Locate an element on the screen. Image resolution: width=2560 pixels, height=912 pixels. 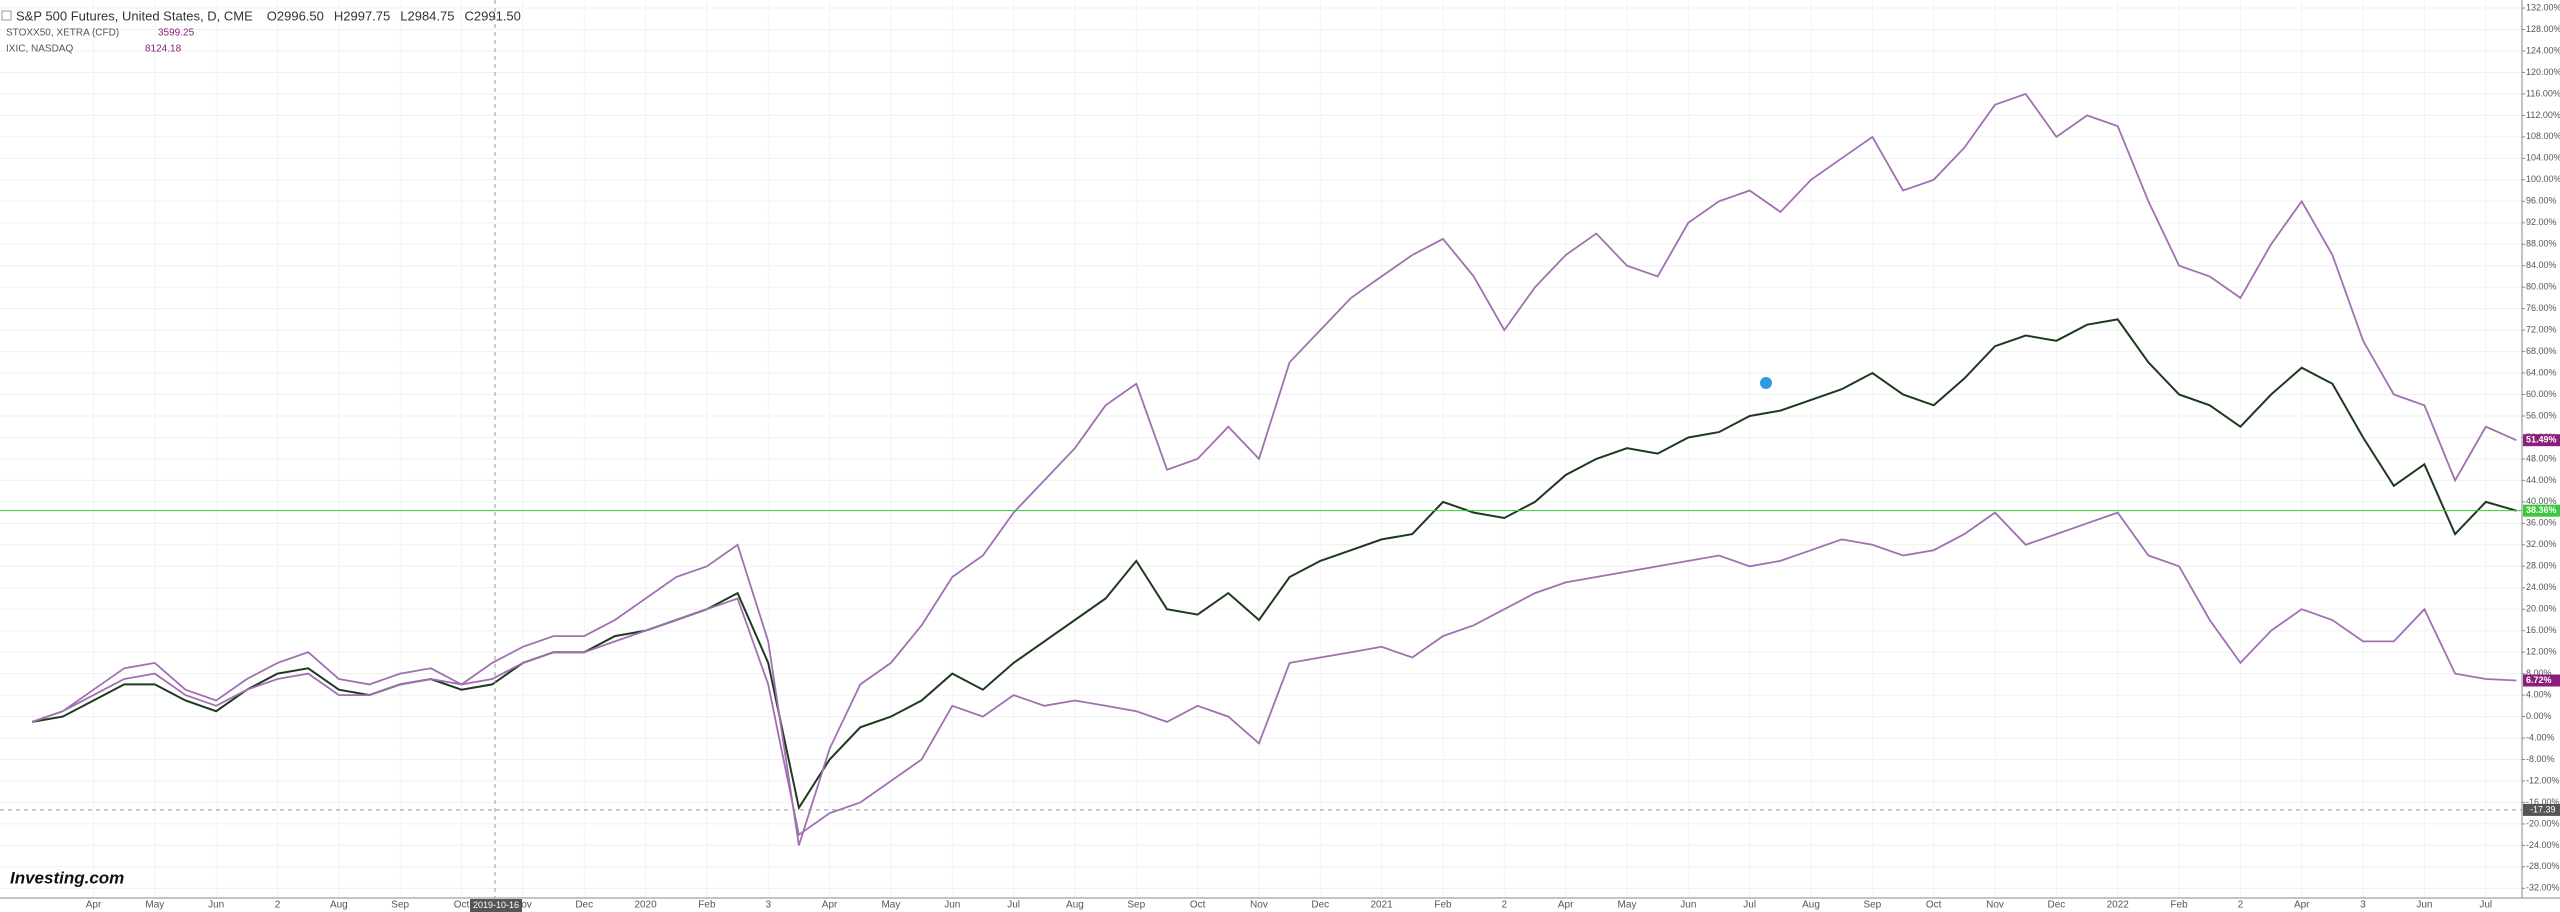
y-tick-label: -20.00% is located at coordinates (2543, 823).